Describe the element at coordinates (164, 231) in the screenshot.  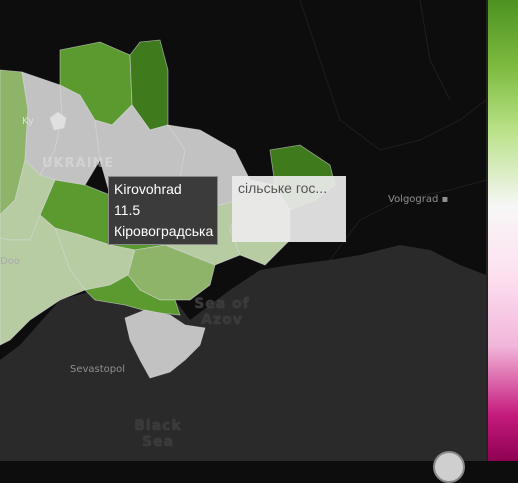
I see `tooltip-region-uk: Кіровоградська` at that location.